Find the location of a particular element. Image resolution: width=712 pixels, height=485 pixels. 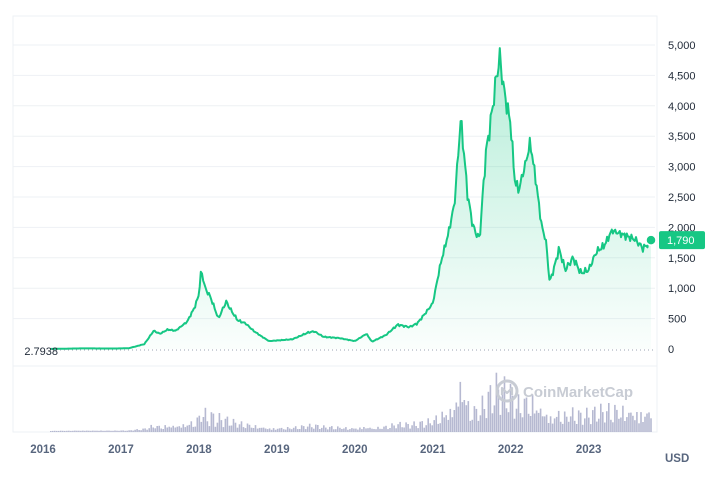

x-axis-ticks: 2016 2017 2018 2019 2020 2021 2022 2023 is located at coordinates (315, 450).